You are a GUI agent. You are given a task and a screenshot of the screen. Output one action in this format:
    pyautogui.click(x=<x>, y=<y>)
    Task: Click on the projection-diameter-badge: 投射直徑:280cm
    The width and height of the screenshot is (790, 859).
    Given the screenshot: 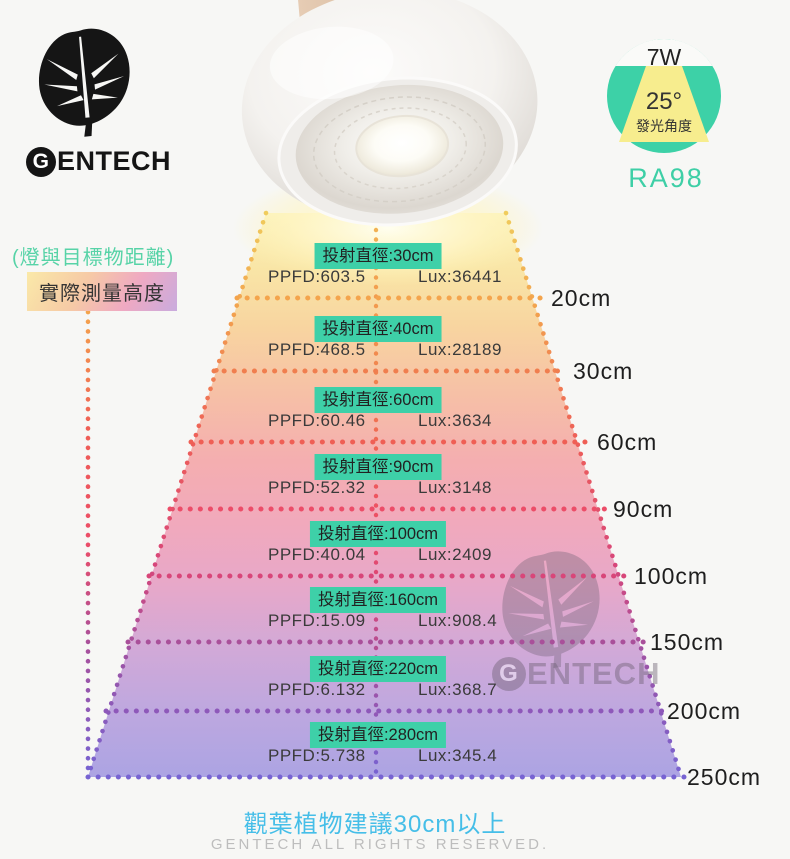 What is the action you would take?
    pyautogui.click(x=378, y=735)
    